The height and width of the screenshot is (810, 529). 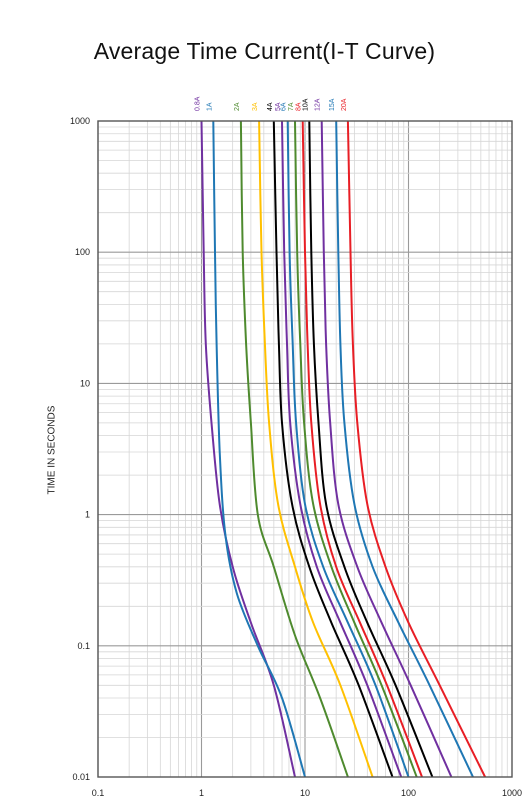 I want to click on series-label-20A: 20A, so click(x=344, y=104).